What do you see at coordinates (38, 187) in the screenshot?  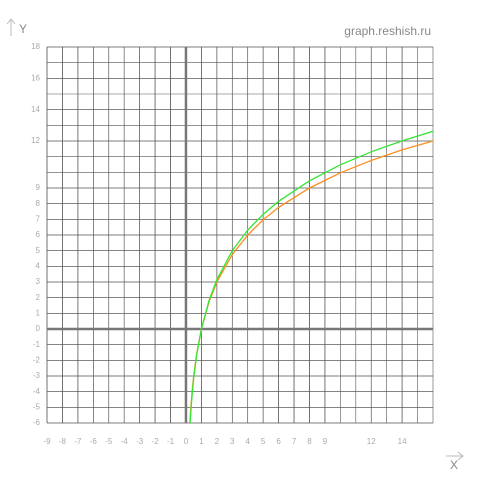 I see `y-tick-label: 9` at bounding box center [38, 187].